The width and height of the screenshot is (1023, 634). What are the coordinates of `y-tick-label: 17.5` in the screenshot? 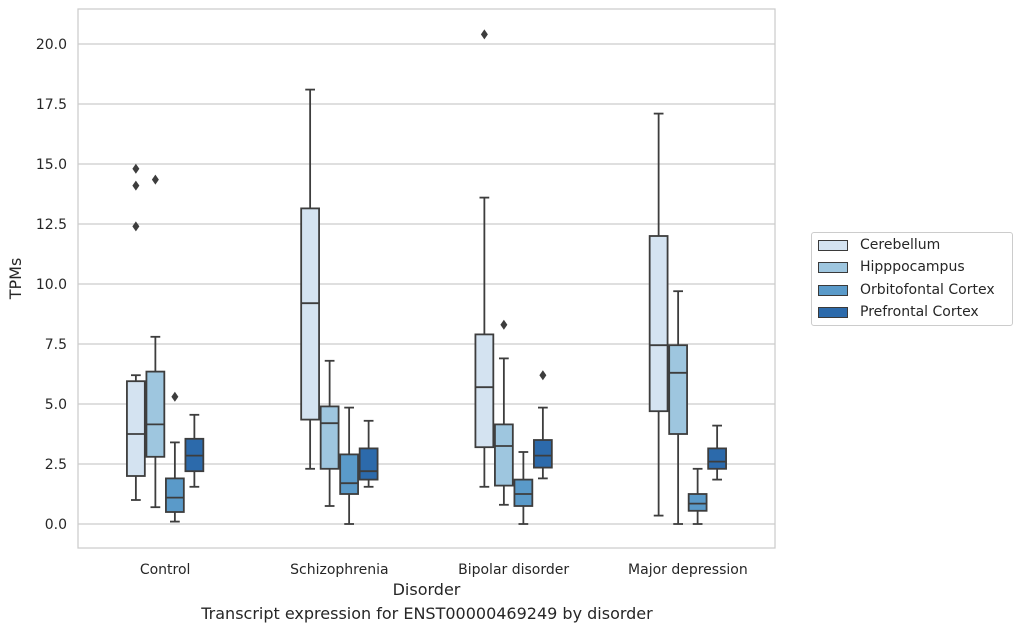 It's located at (51, 105).